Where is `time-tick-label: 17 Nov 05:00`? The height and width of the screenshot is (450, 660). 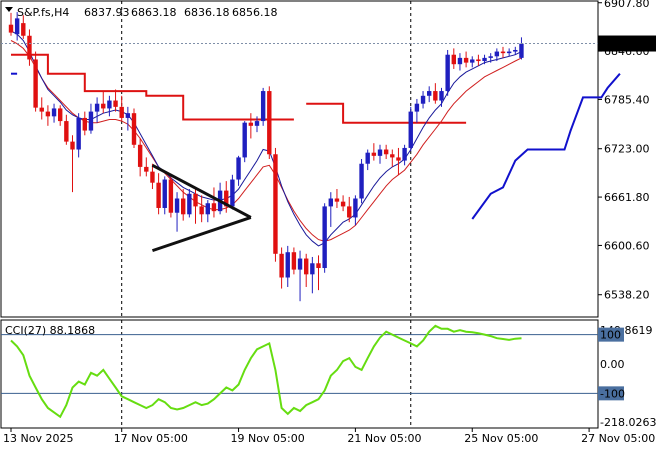
time-tick-label: 17 Nov 05:00 is located at coordinates (151, 438).